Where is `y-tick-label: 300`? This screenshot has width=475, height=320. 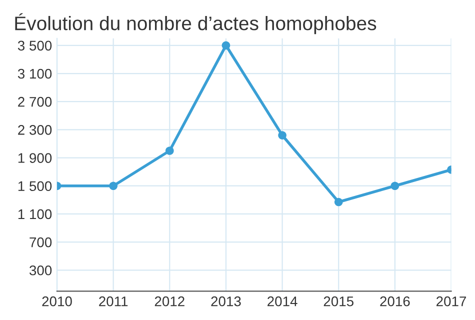 y-tick-label: 300 is located at coordinates (41, 270).